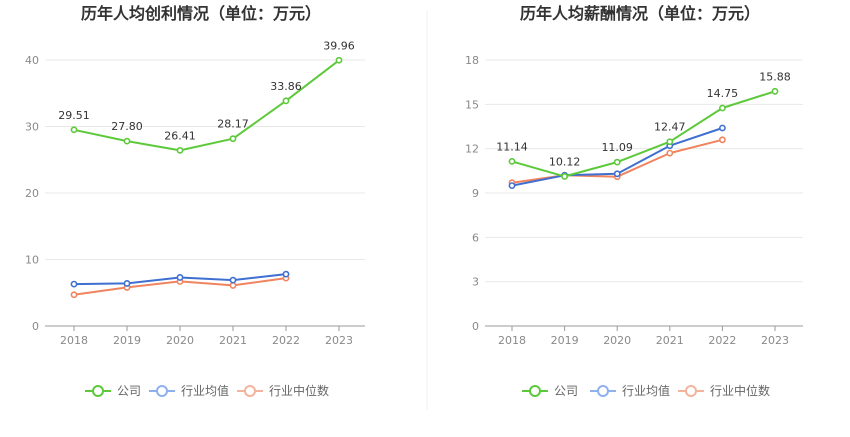 This screenshot has width=850, height=437. I want to click on data-label: 12.47, so click(670, 127).